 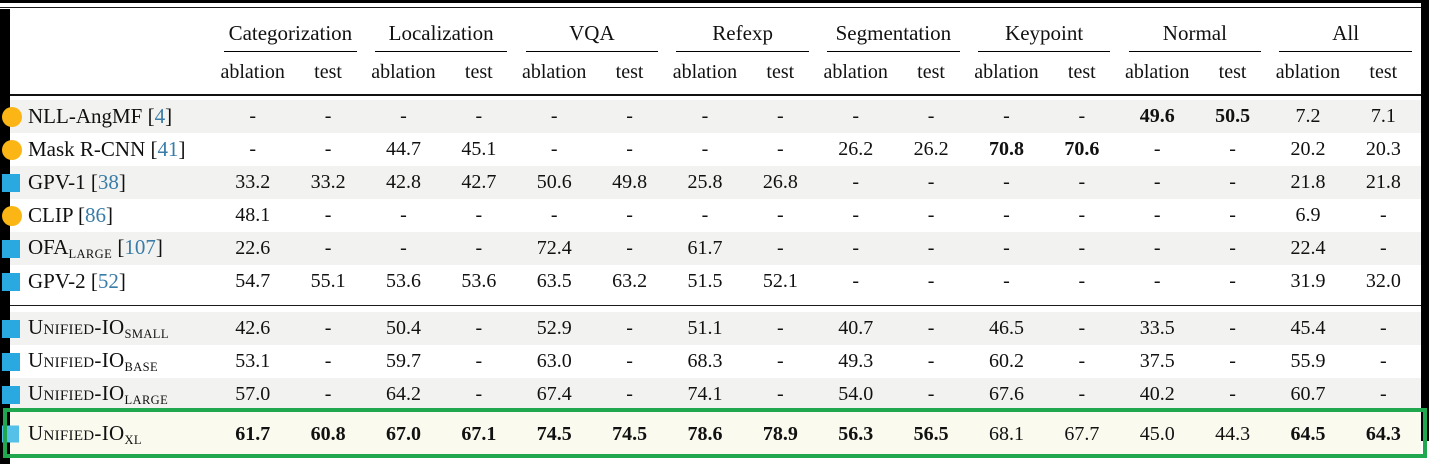 I want to click on square-blue-icon, so click(x=11, y=394).